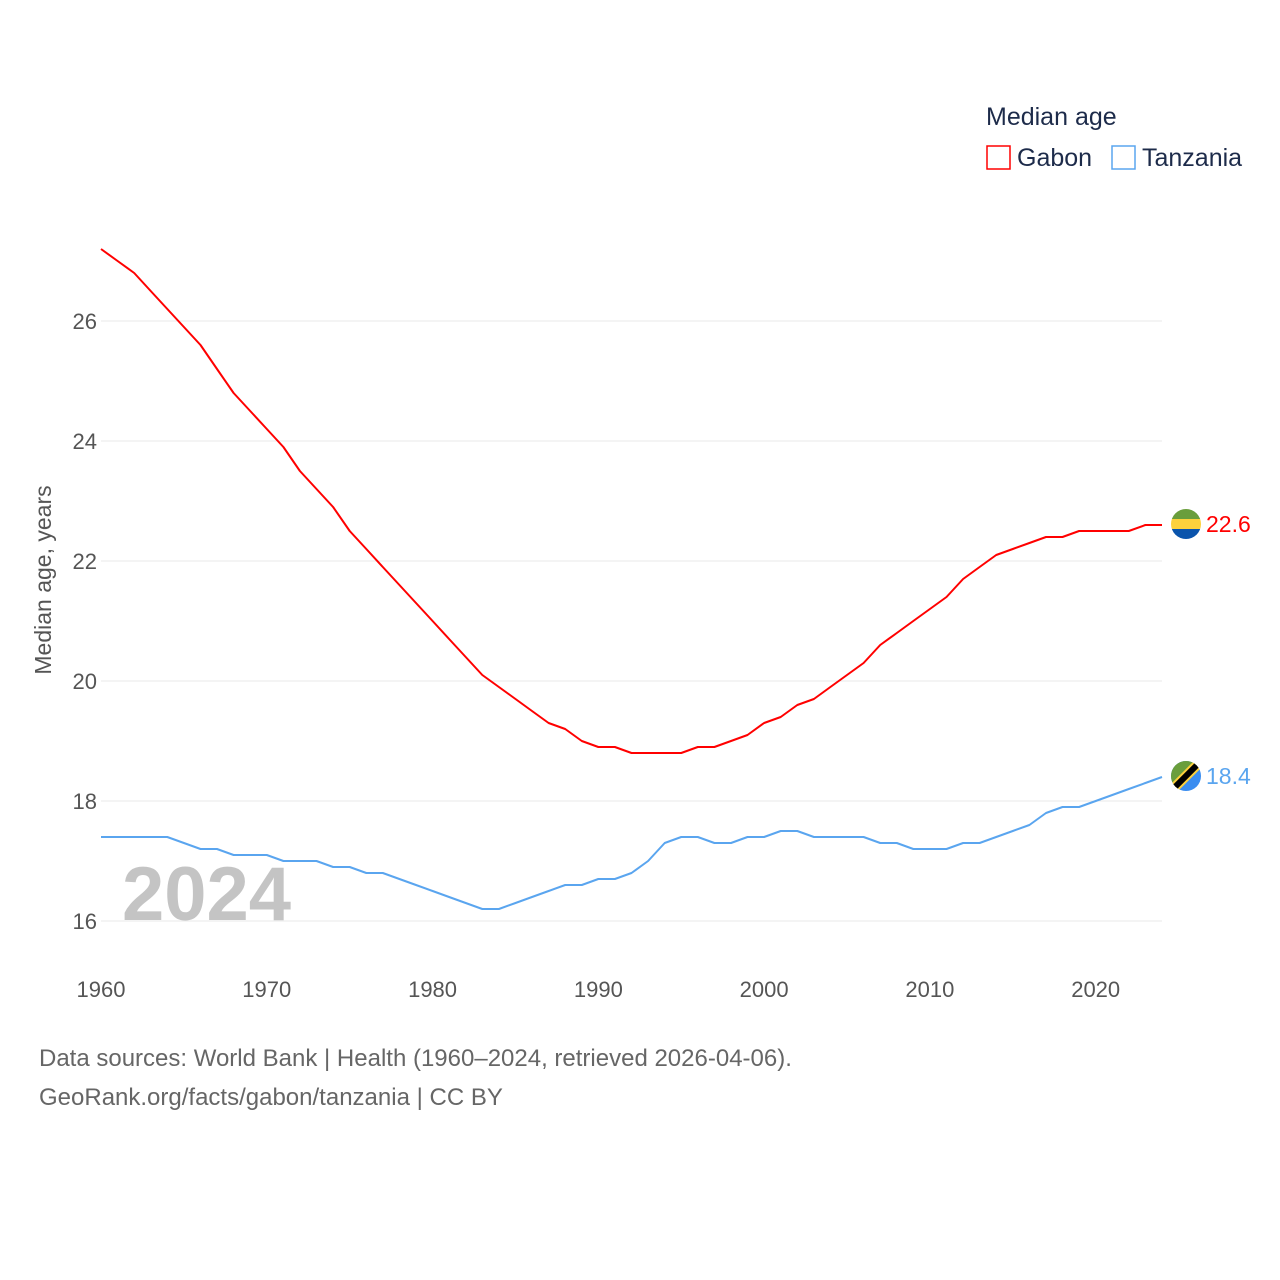  Describe the element at coordinates (85, 921) in the screenshot. I see `y-tick-label: 16` at that location.